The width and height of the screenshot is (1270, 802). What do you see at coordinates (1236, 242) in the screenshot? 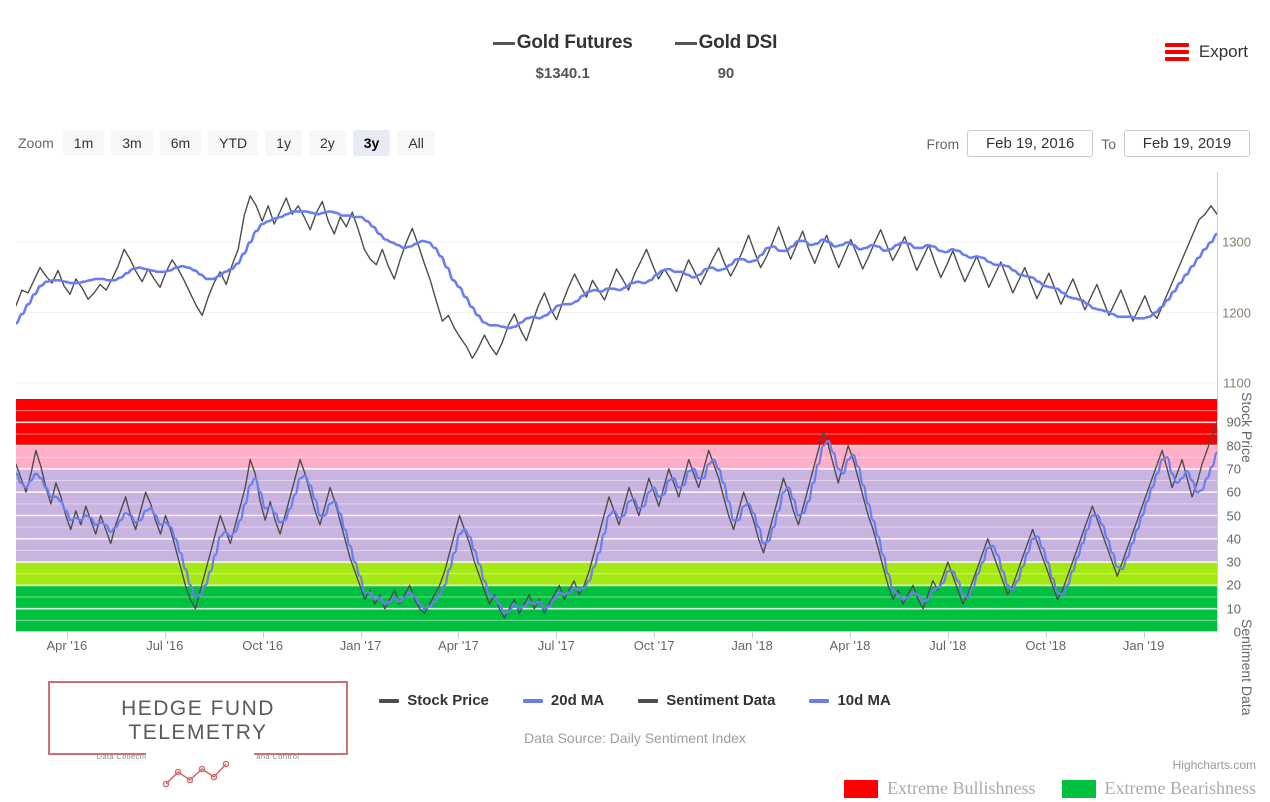
I see `price-y-tick: 1300` at bounding box center [1236, 242].